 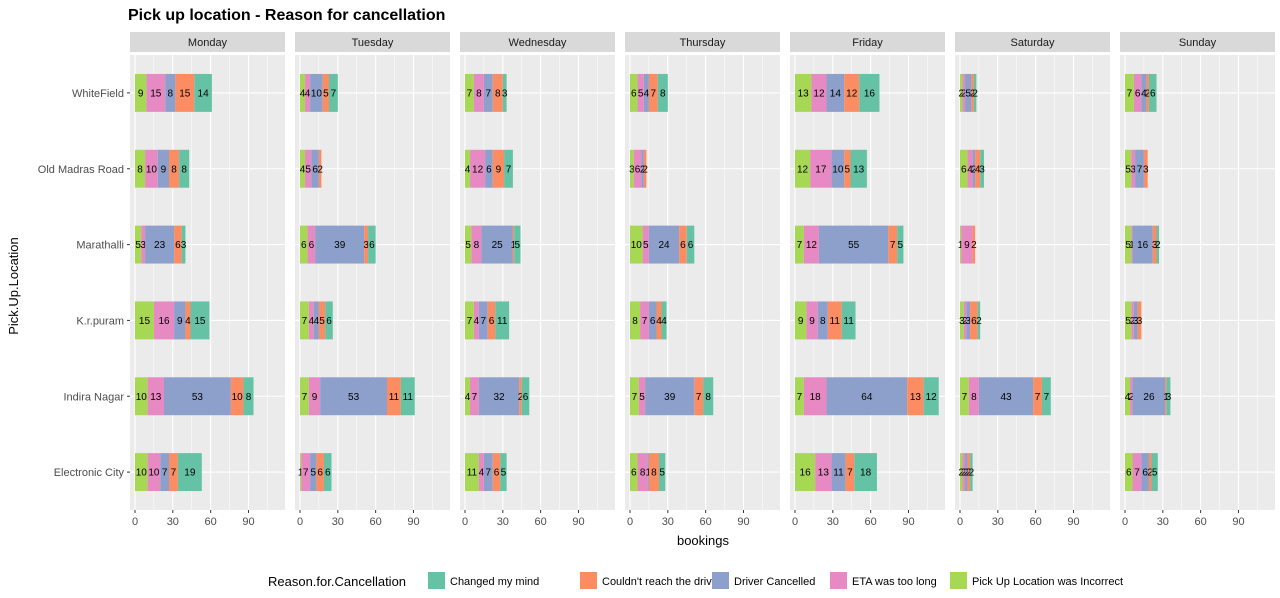 What do you see at coordinates (1006, 397) in the screenshot?
I see `bar-value-label: 43` at bounding box center [1006, 397].